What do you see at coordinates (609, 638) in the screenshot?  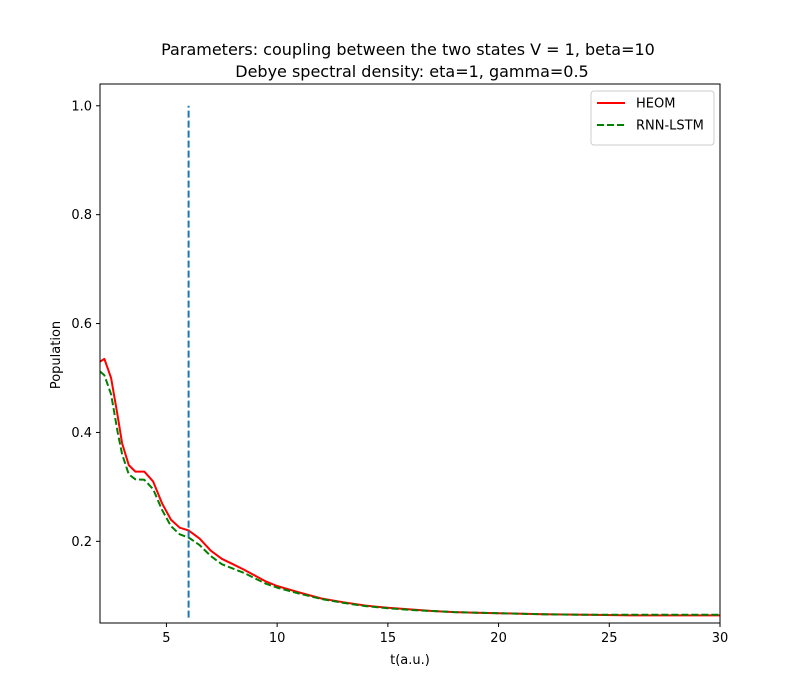 I see `x-tick-label: 25` at bounding box center [609, 638].